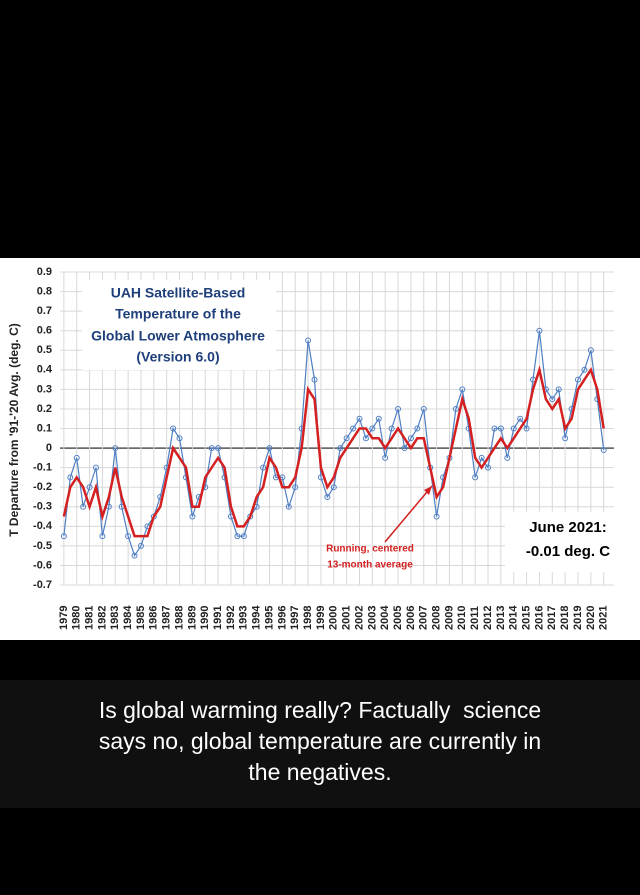 This screenshot has height=895, width=640. Describe the element at coordinates (64, 618) in the screenshot. I see `x-tick-label: 1979` at that location.